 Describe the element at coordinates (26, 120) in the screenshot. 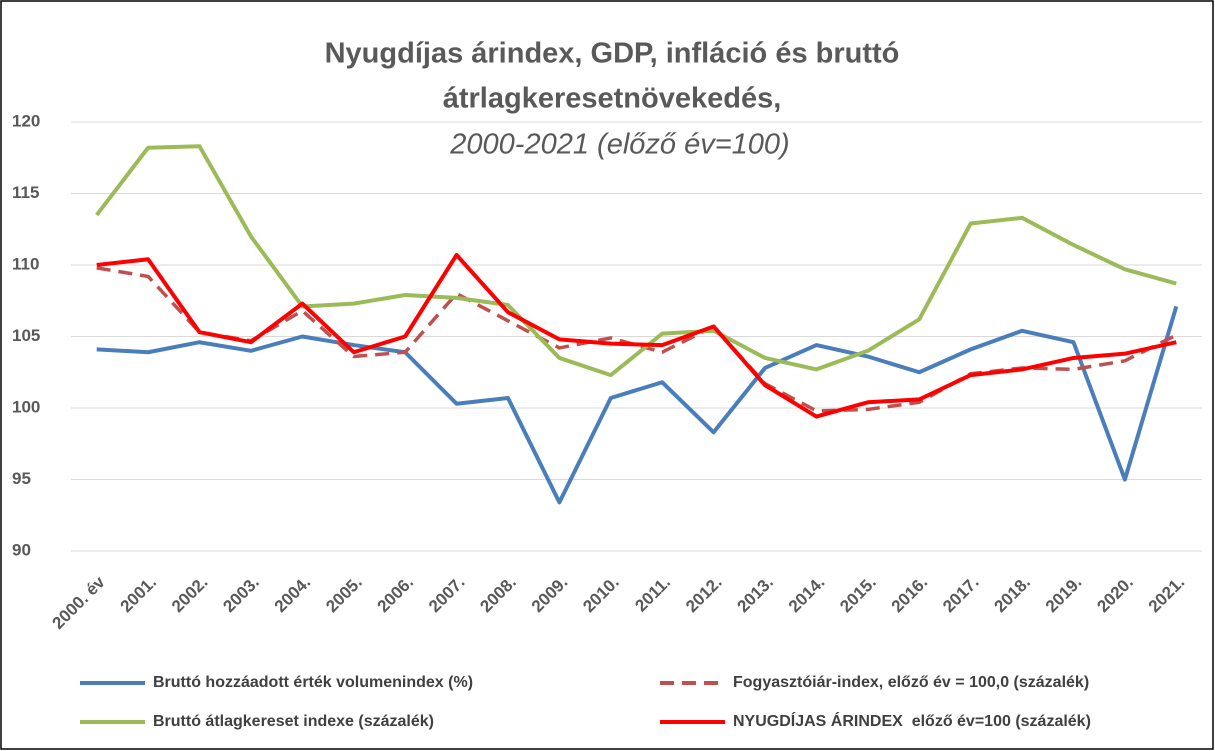

I see `y-tick-label: 120` at that location.